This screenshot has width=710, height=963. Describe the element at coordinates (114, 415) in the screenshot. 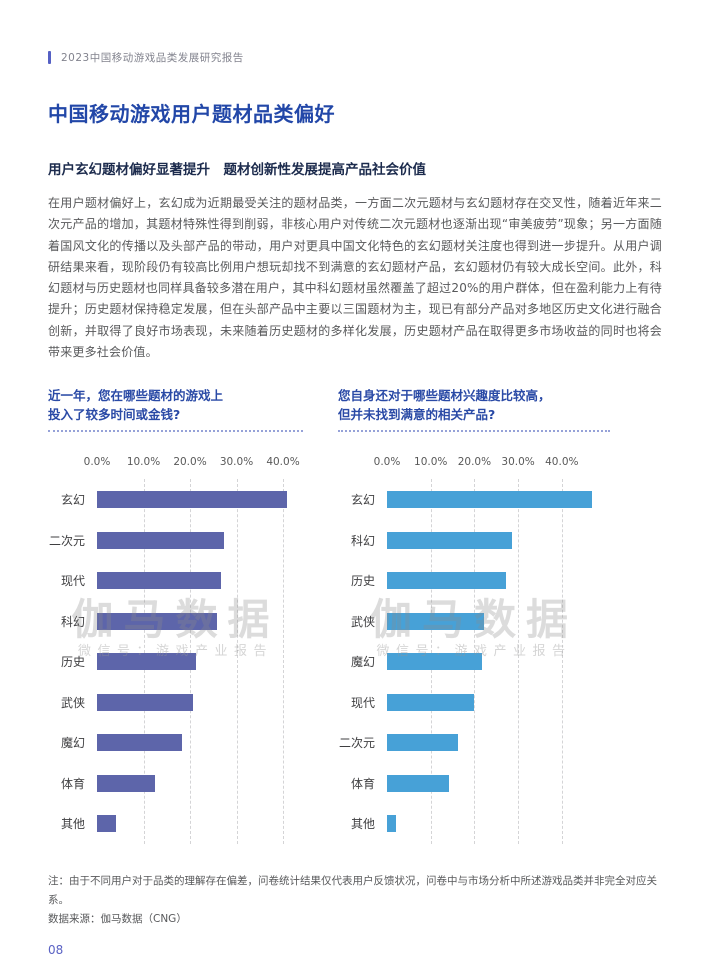

I see `left-chart-title-line2: 投入了较多时间或金钱?` at that location.